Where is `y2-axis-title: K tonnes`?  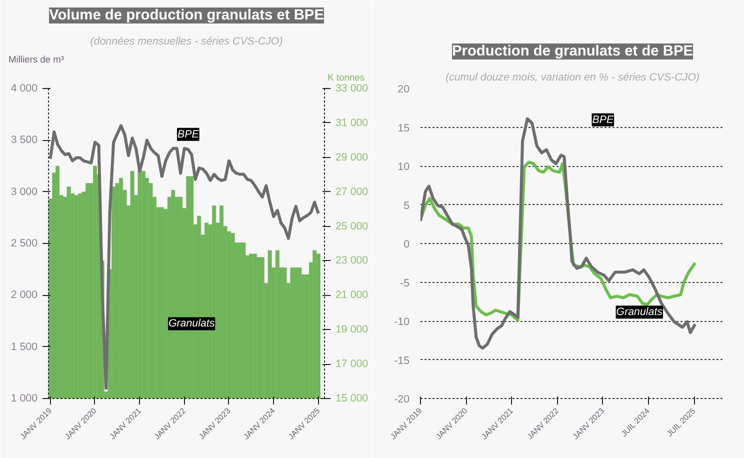
y2-axis-title: K tonnes is located at coordinates (346, 77).